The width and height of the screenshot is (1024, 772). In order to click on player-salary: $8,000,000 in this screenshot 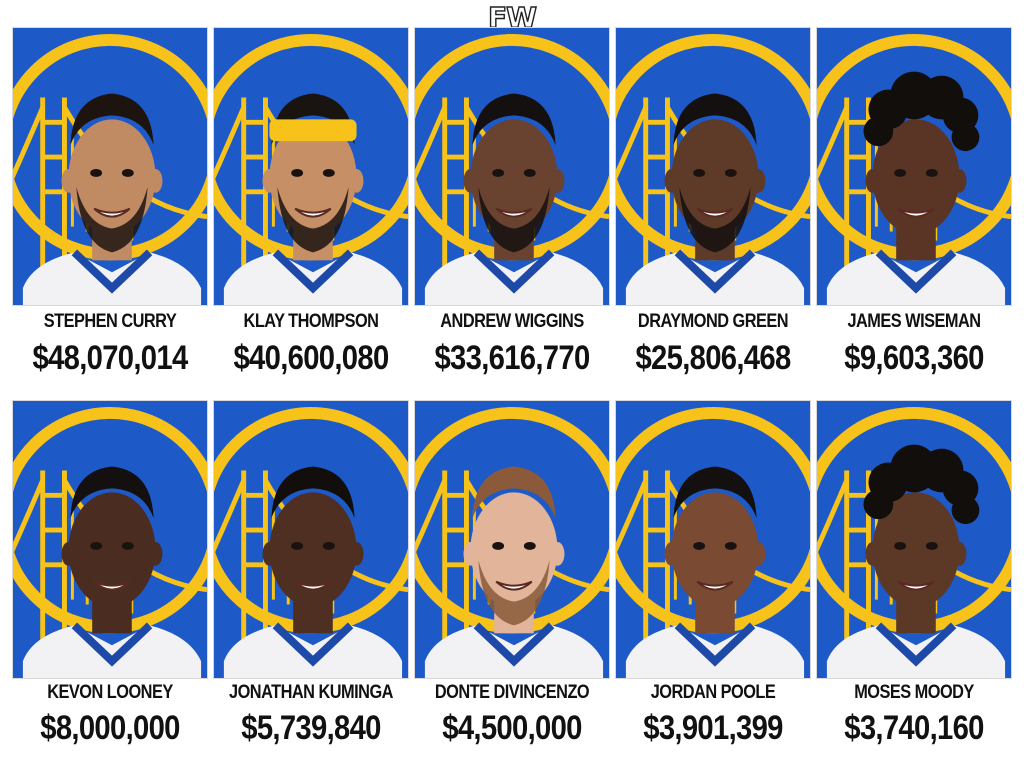, I will do `click(110, 728)`.